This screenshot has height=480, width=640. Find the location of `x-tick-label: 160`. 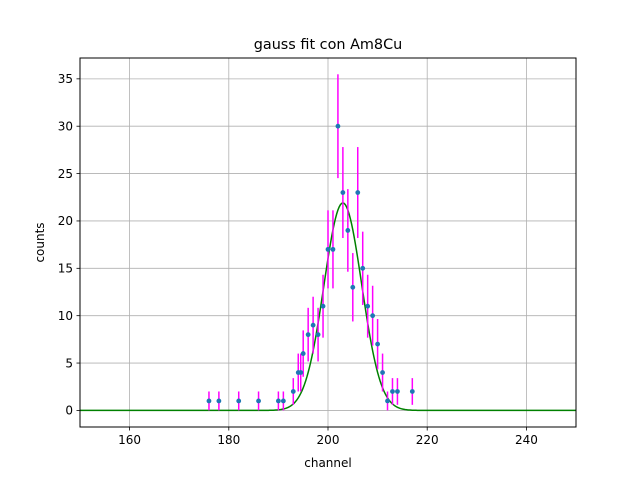

x-tick-label: 160 is located at coordinates (129, 440).